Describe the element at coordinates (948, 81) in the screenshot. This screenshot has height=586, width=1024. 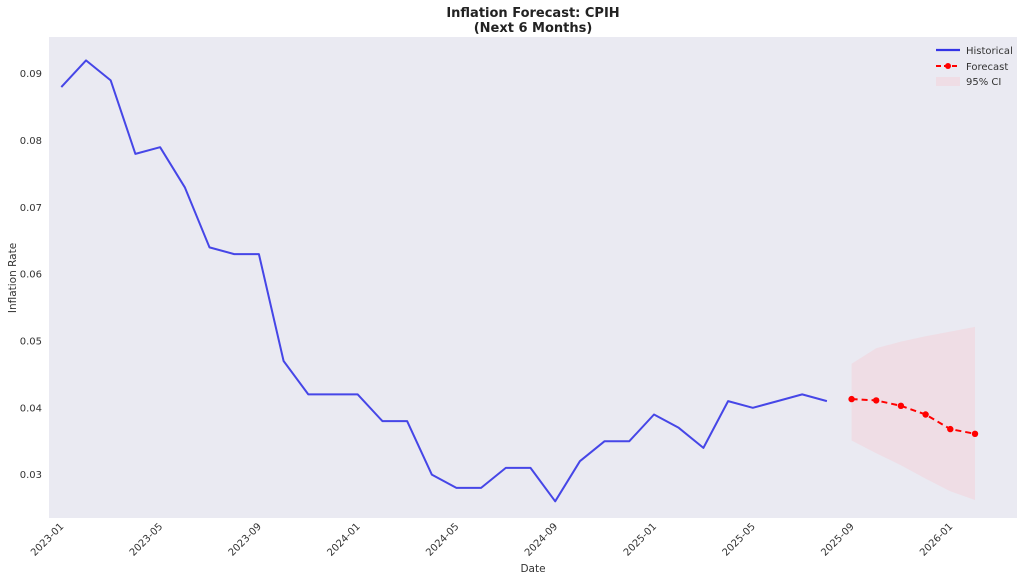
I see `legend-ci-swatch` at that location.